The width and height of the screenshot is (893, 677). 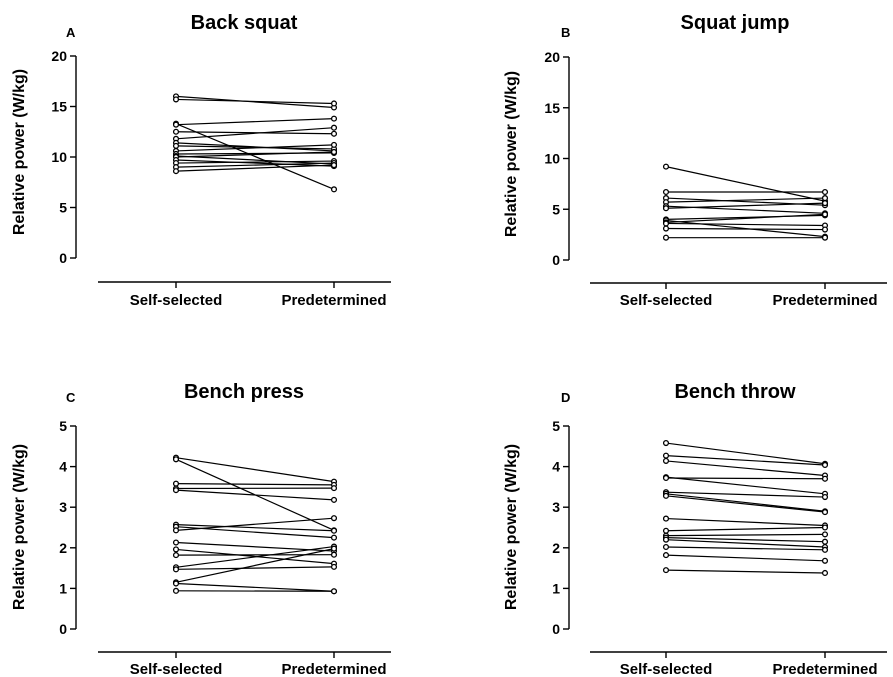 What do you see at coordinates (666, 669) in the screenshot?
I see `x-tick-label-d: Self-selected` at bounding box center [666, 669].